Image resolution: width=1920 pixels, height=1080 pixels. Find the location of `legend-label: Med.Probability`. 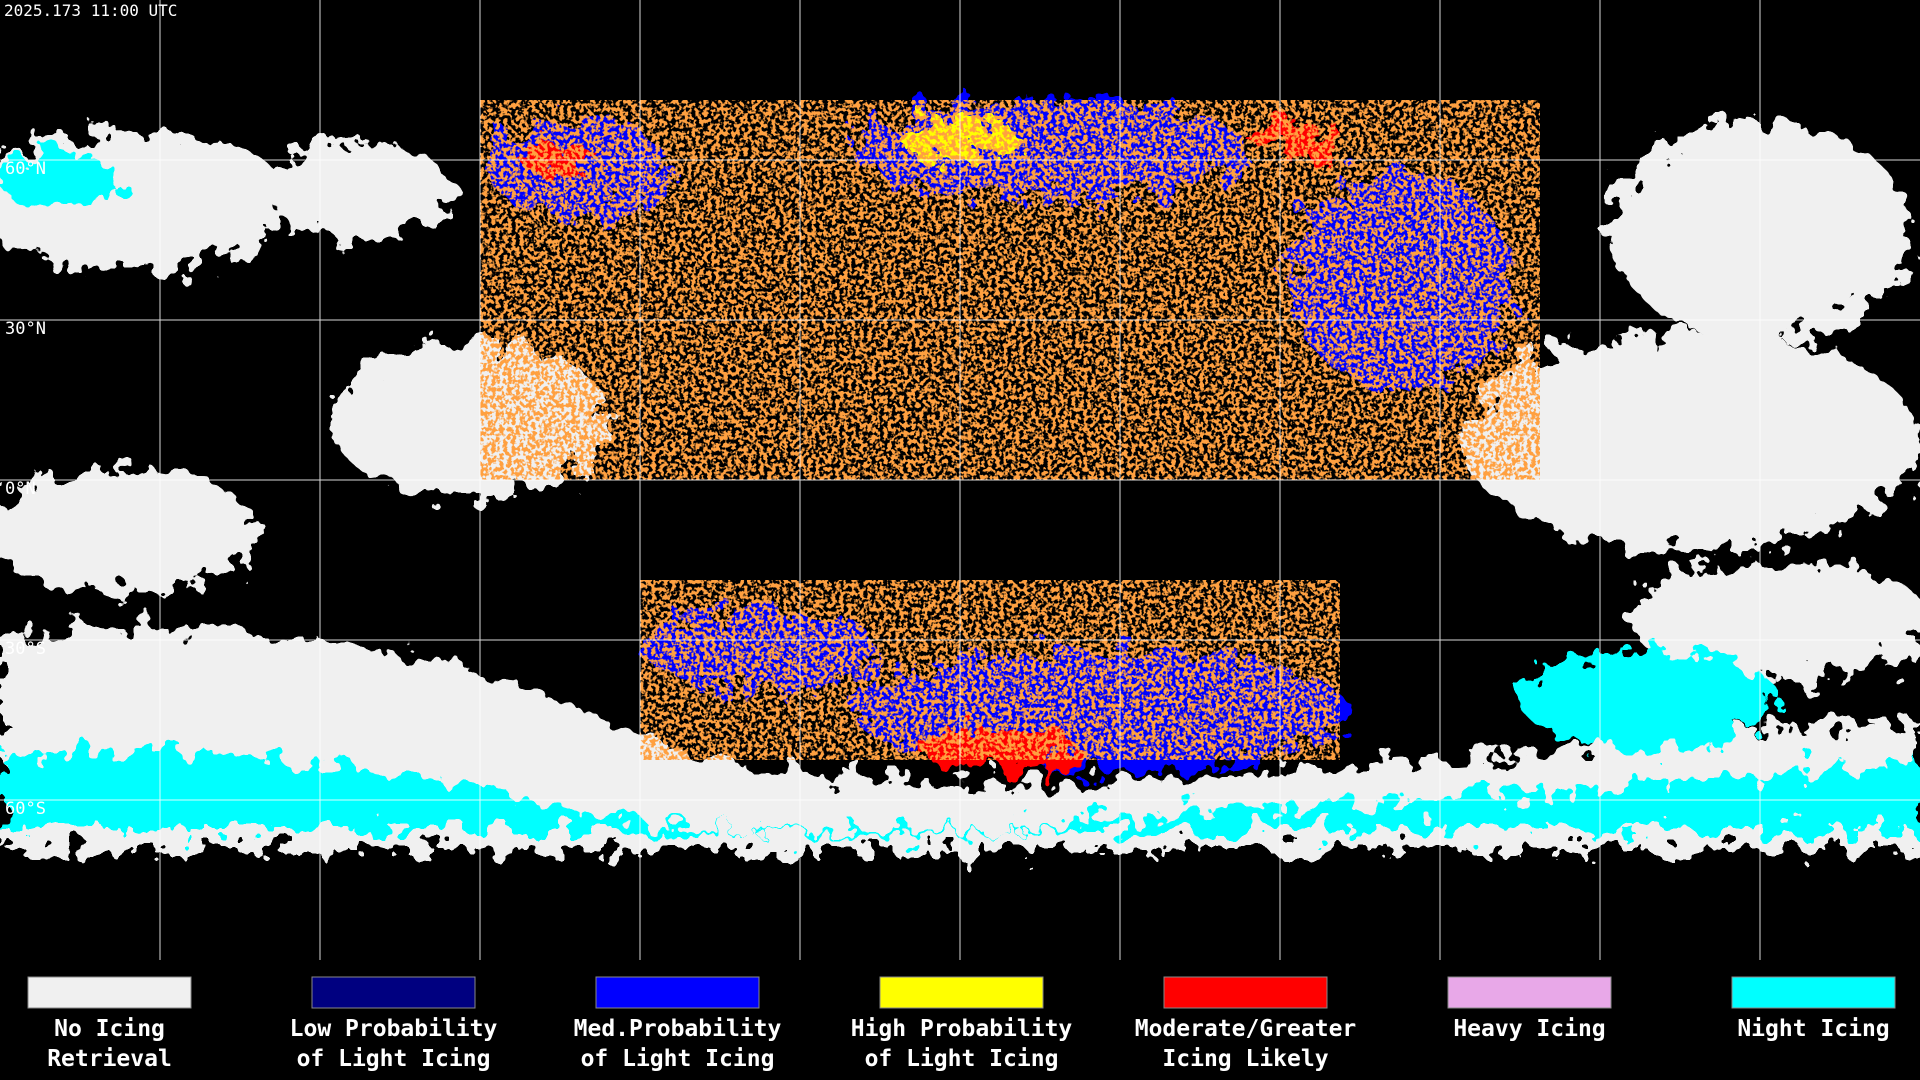

legend-label: Med.Probability is located at coordinates (678, 1029).